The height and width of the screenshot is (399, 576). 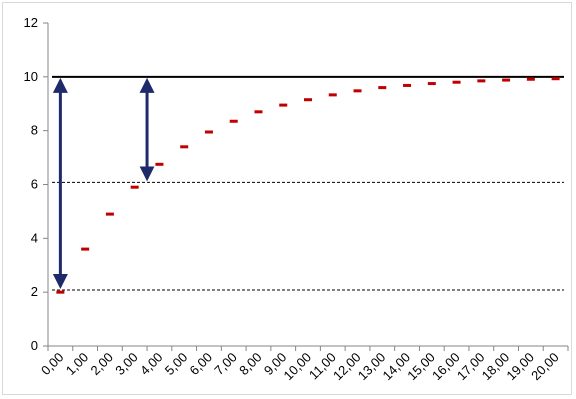 I want to click on x-tick-label: 2,00, so click(x=102, y=364).